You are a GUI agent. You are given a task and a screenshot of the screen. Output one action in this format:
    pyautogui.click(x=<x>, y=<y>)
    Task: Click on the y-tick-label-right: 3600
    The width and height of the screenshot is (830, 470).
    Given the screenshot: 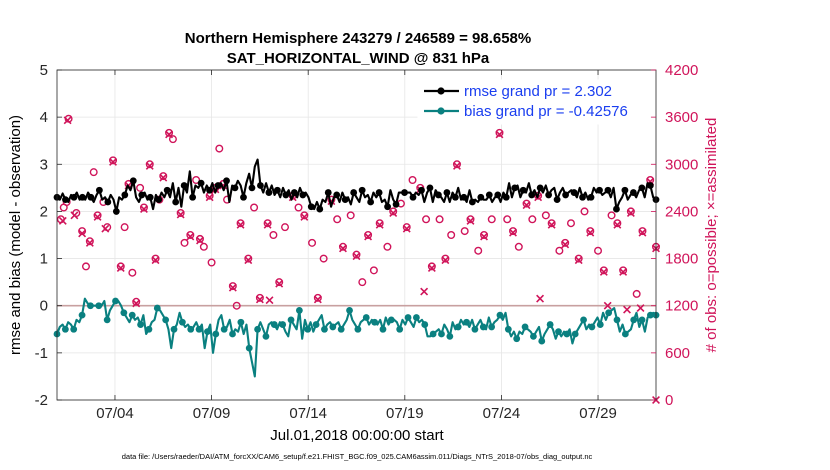 What is the action you would take?
    pyautogui.click(x=681, y=117)
    